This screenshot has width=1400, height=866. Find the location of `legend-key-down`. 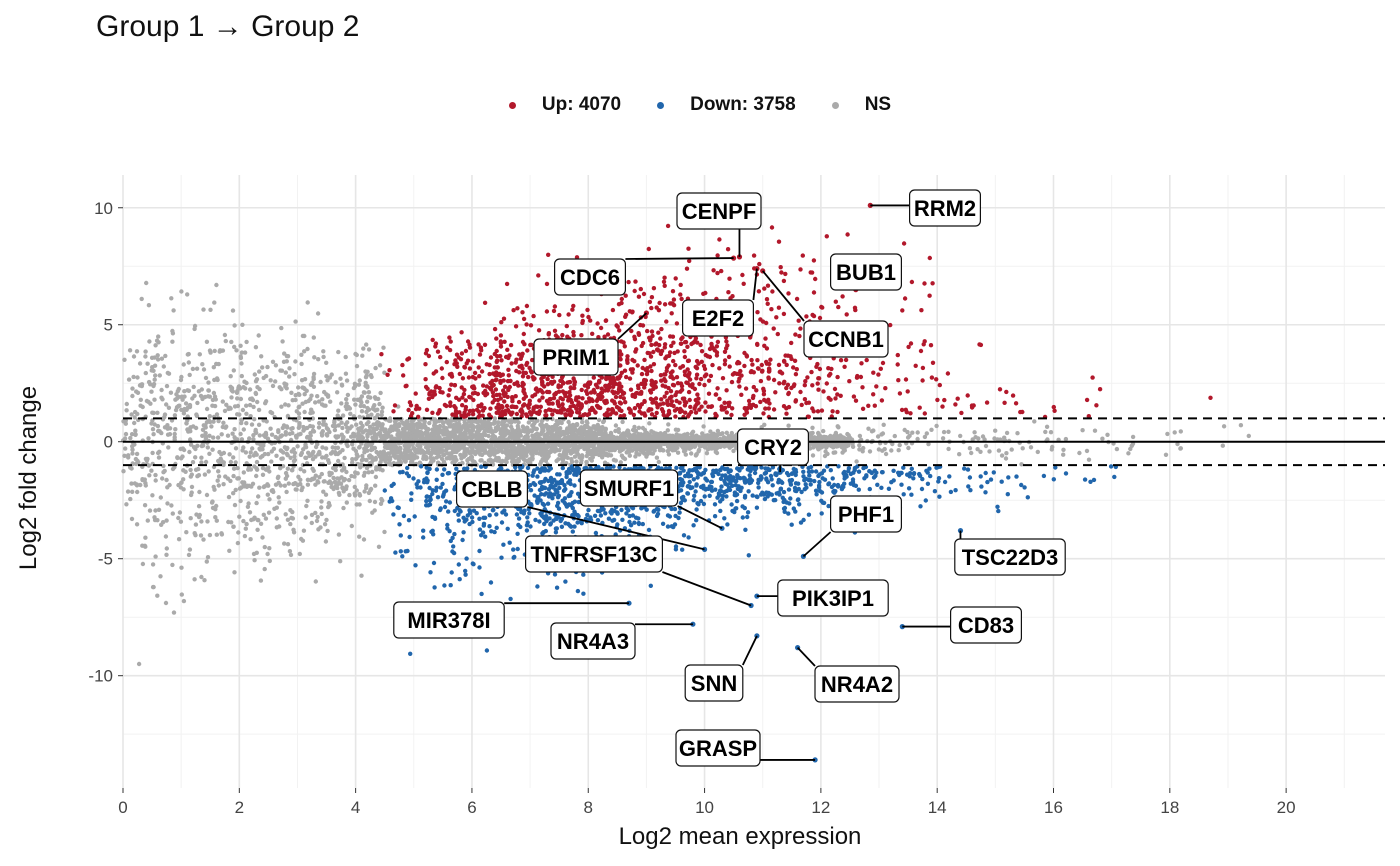

legend-key-down is located at coordinates (661, 105).